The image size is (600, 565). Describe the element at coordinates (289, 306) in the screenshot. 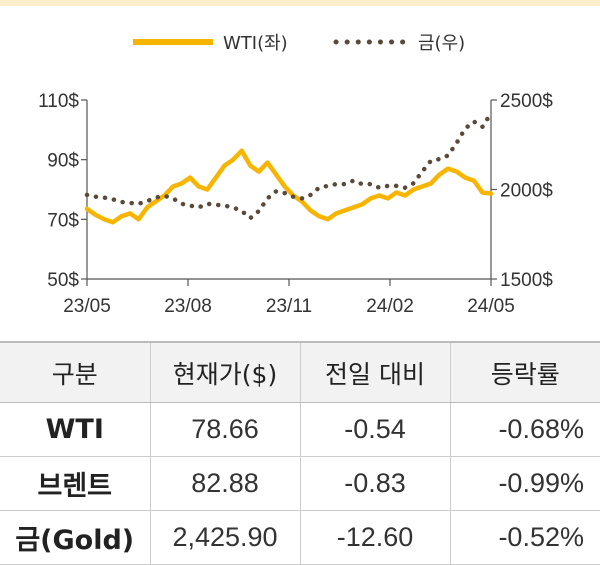

I see `x-tick-label: 23/11` at that location.